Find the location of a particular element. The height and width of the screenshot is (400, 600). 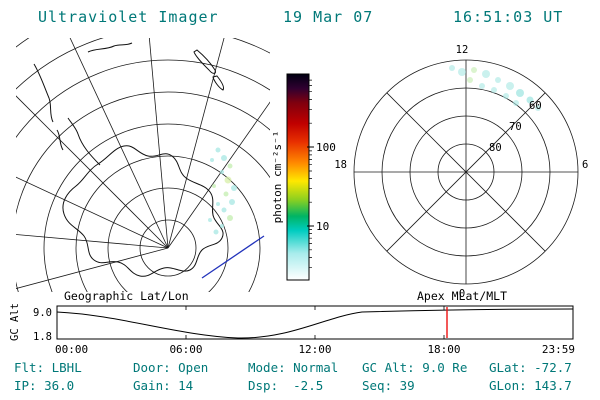

x-tick-1800: 18:00 is located at coordinates (443, 349).